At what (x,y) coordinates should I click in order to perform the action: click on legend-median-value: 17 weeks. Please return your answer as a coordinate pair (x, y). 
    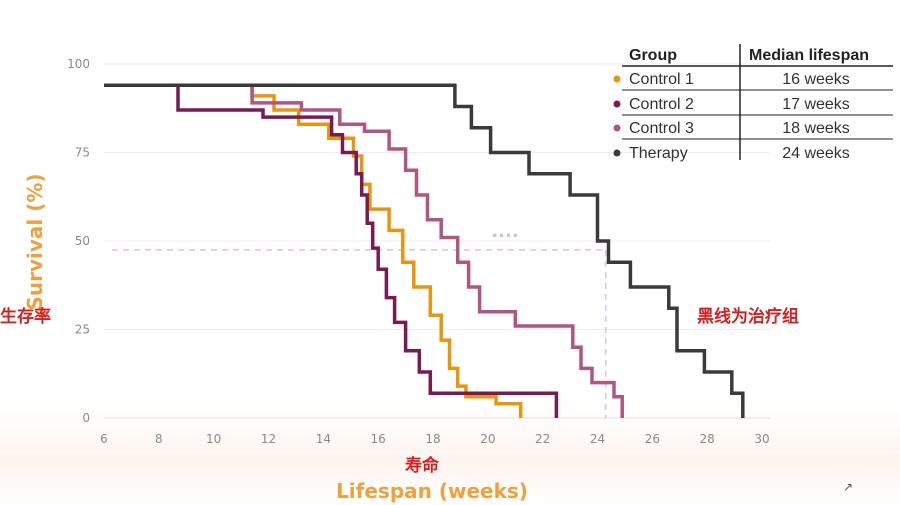
    Looking at the image, I should click on (816, 104).